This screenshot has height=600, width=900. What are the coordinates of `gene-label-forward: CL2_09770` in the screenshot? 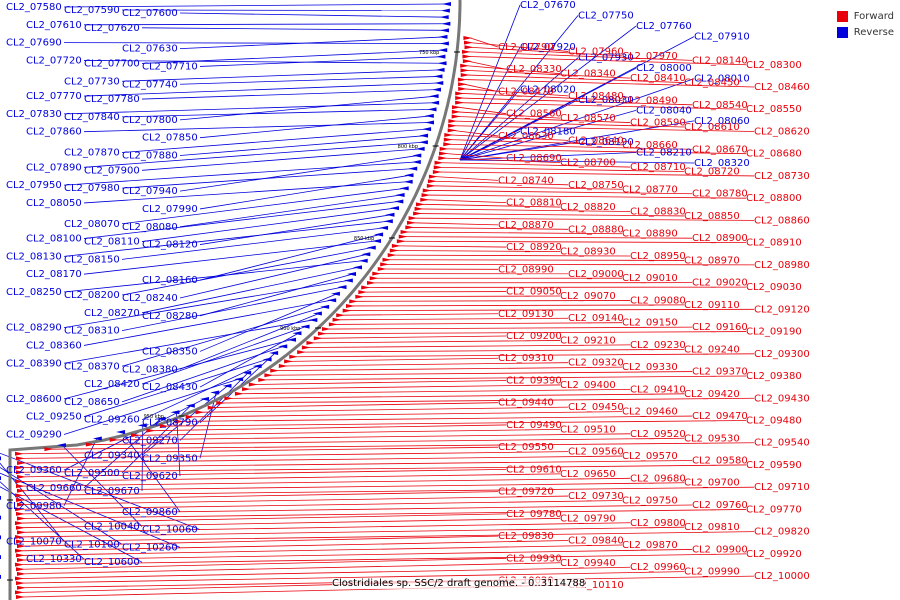 It's located at (774, 509).